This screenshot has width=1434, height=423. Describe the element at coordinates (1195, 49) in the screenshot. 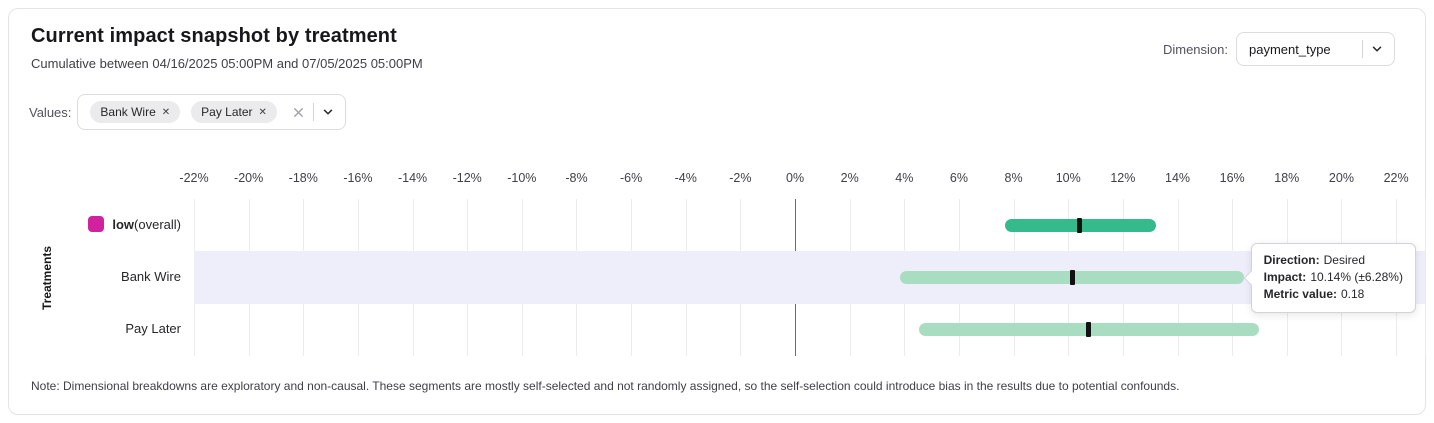

I see `dimension-label: Dimension:` at that location.